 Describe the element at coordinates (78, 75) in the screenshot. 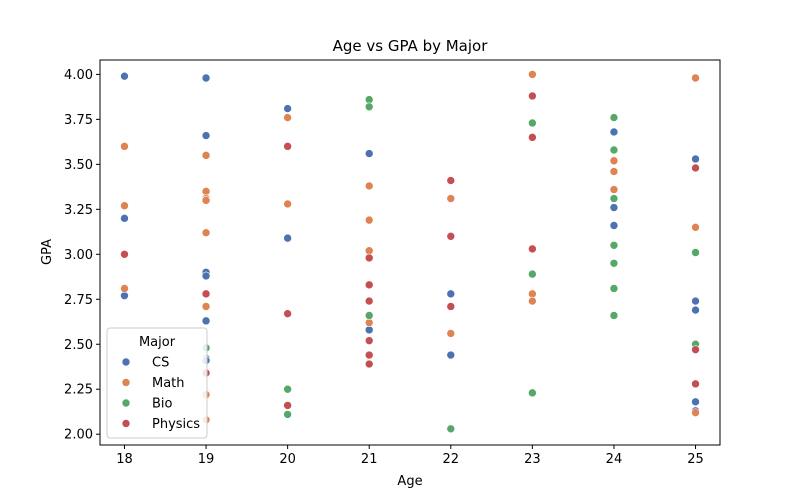

I see `y-tick-label: 4.00` at that location.